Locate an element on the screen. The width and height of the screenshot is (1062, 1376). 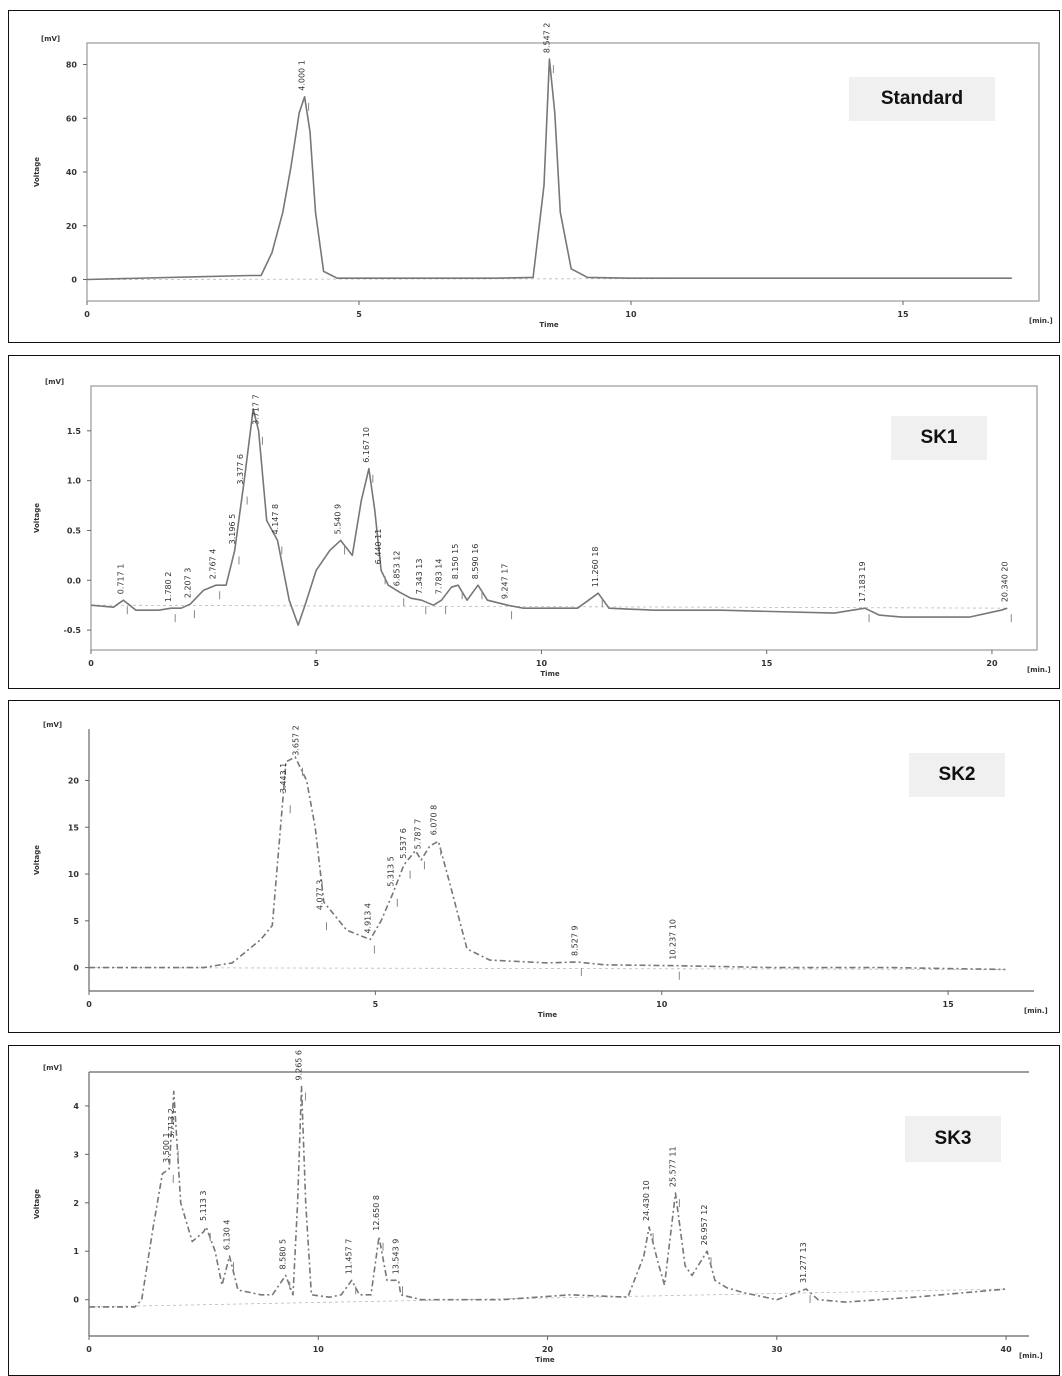
peak-label: 6.853 12 is located at coordinates (397, 569).